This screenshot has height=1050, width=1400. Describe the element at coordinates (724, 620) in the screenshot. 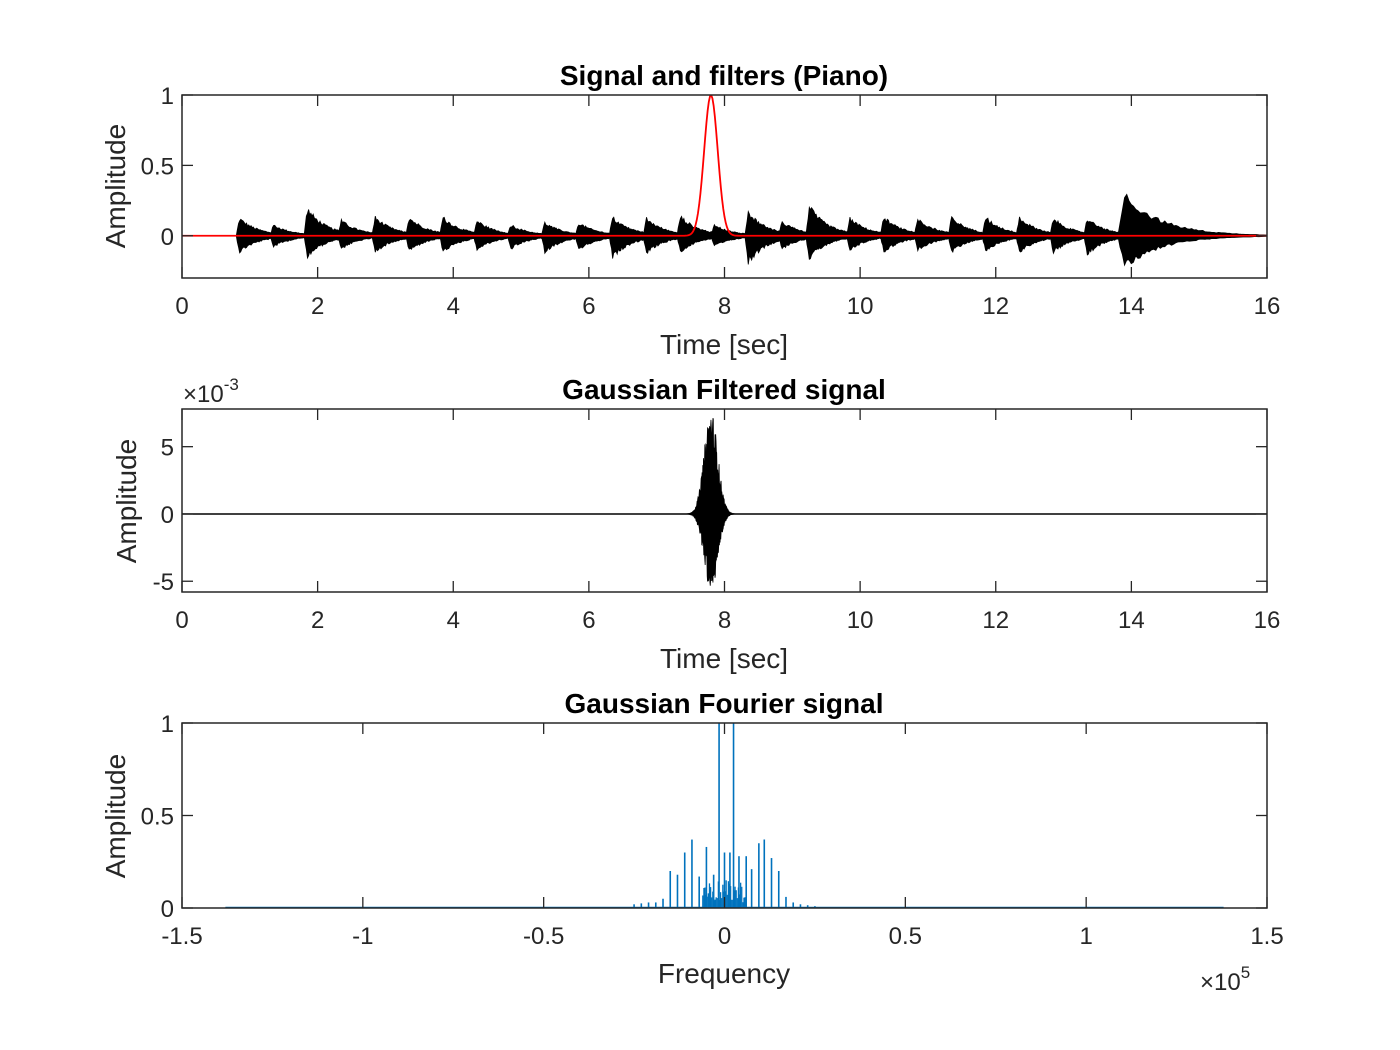

I see `filtered-panel-x-tick-label: 8` at that location.